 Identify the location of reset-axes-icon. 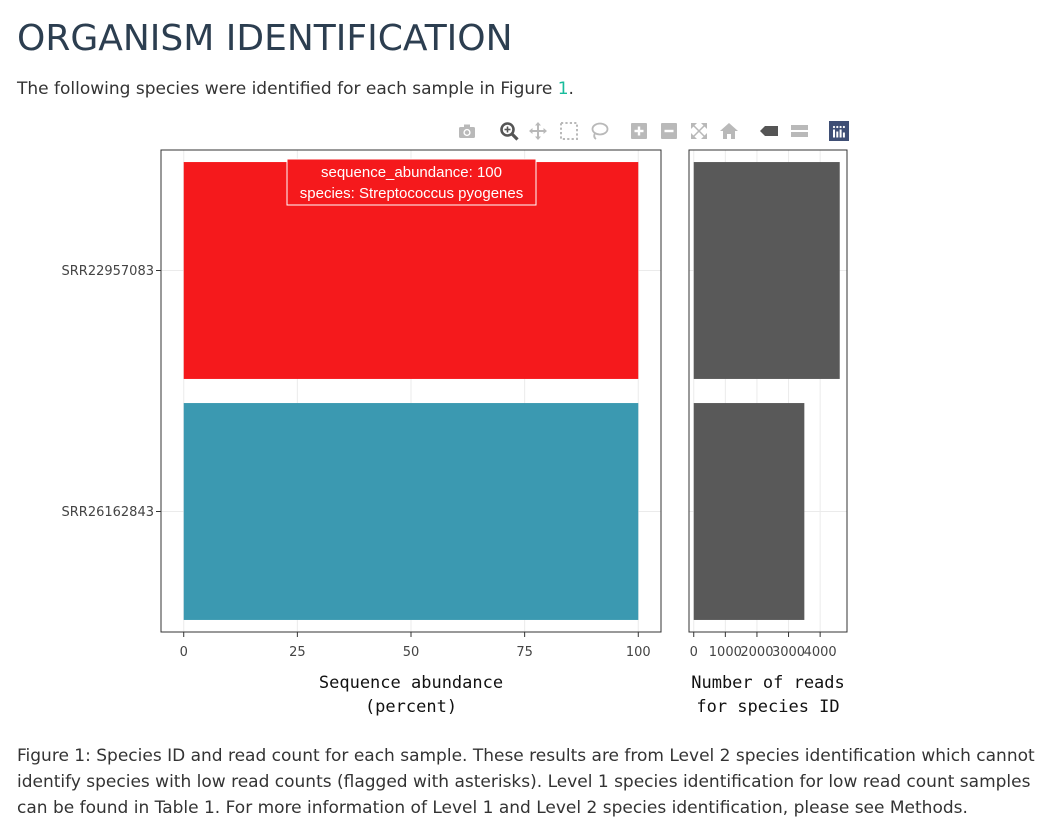
(729, 131).